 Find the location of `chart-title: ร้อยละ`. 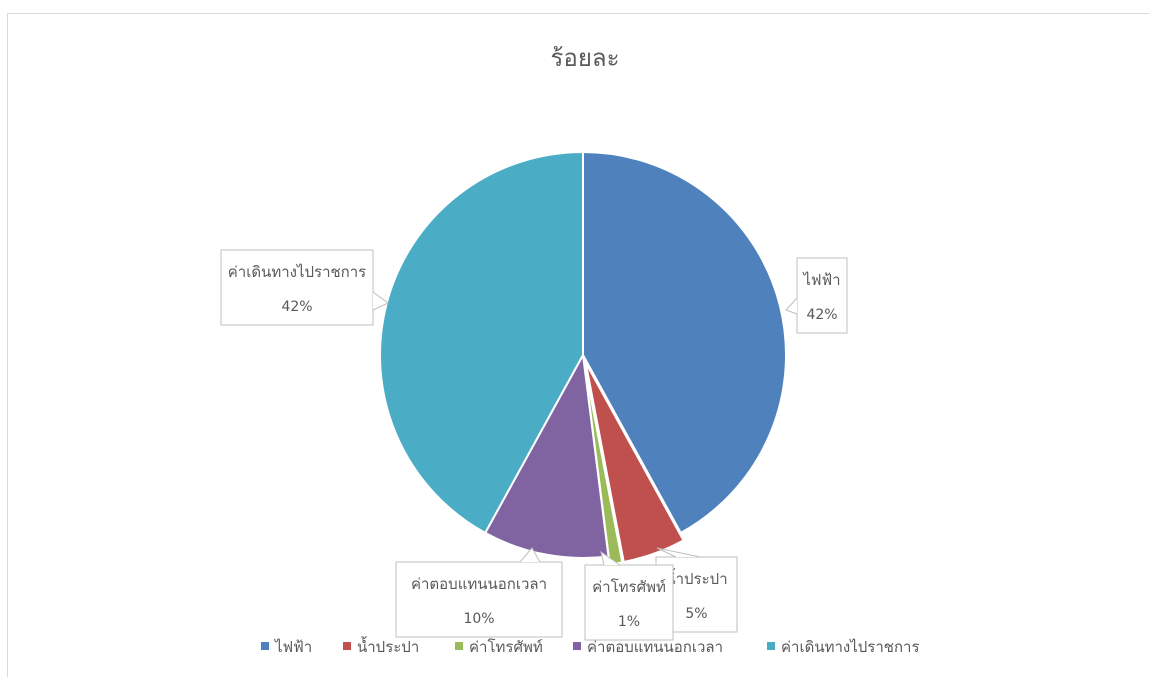

chart-title: ร้อยละ is located at coordinates (585, 58).